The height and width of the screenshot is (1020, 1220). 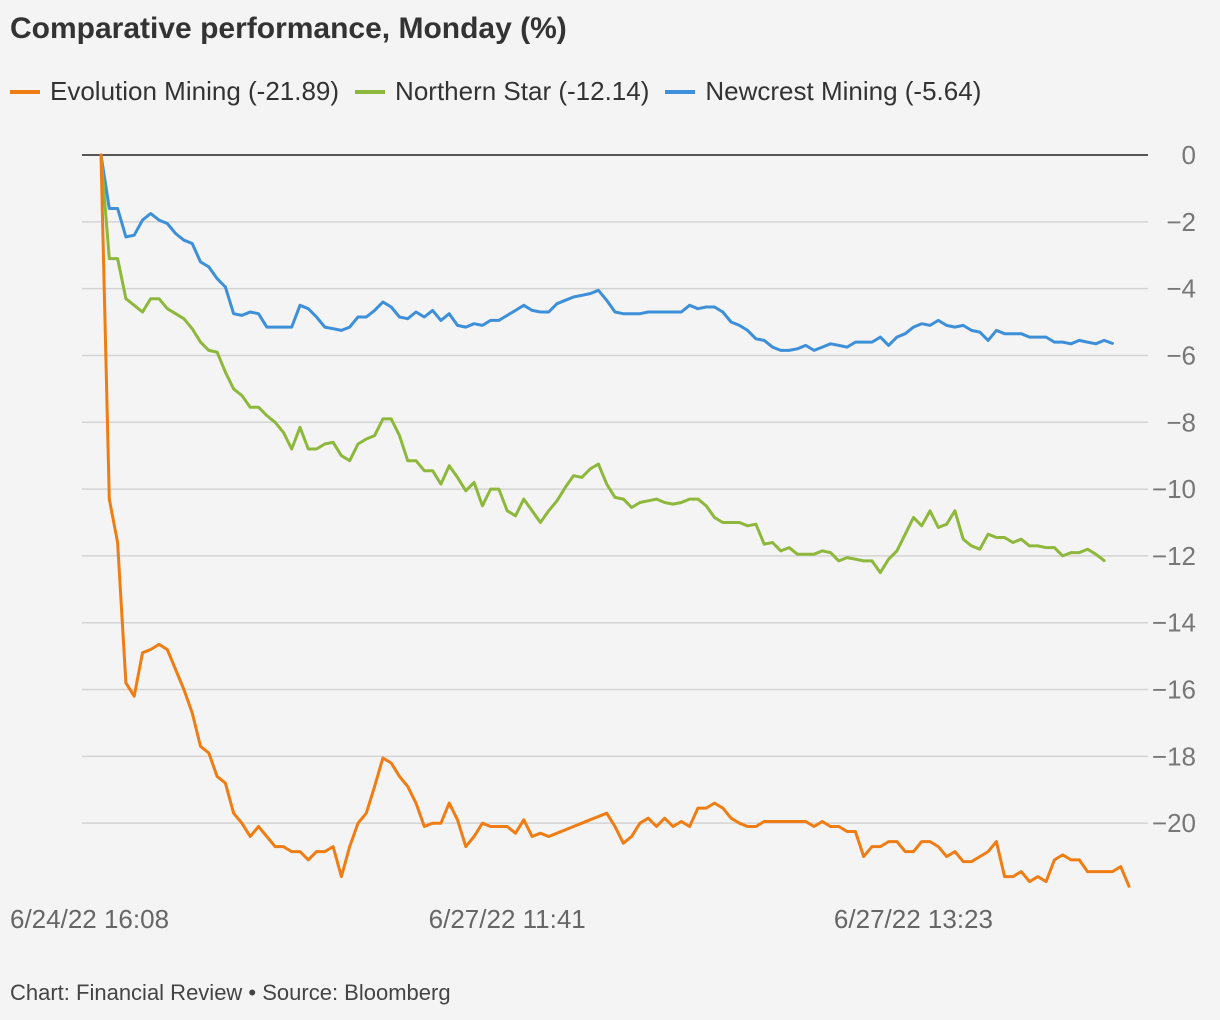 What do you see at coordinates (1174, 489) in the screenshot?
I see `y-tick-label: −10` at bounding box center [1174, 489].